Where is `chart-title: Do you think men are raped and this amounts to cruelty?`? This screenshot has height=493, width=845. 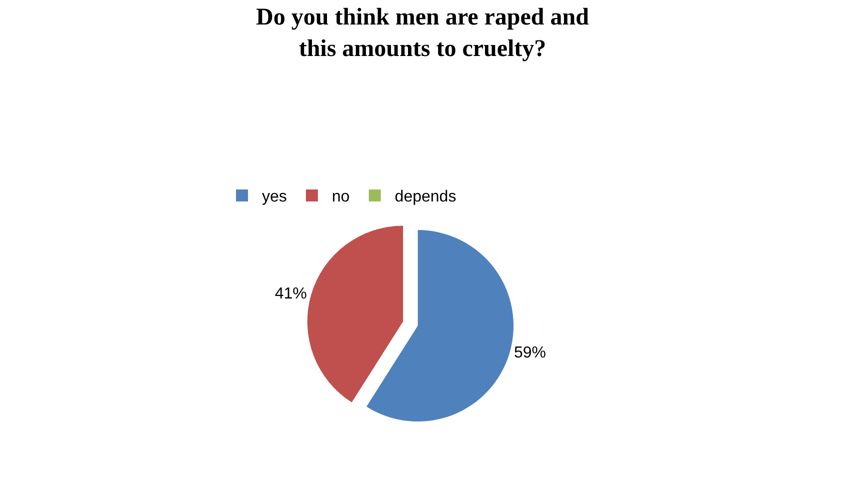
chart-title: Do you think men are raped and this amounts to cruelty? is located at coordinates (423, 33).